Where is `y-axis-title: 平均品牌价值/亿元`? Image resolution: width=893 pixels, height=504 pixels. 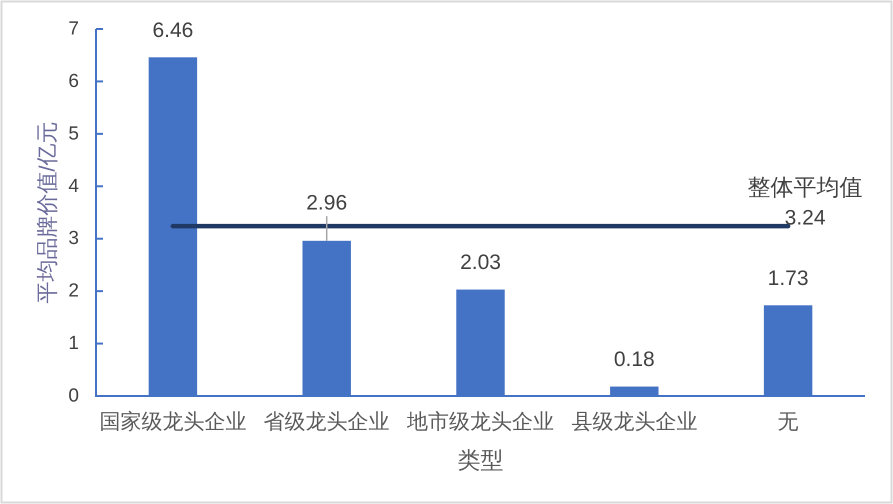
y-axis-title: 平均品牌价值/亿元 is located at coordinates (47, 212).